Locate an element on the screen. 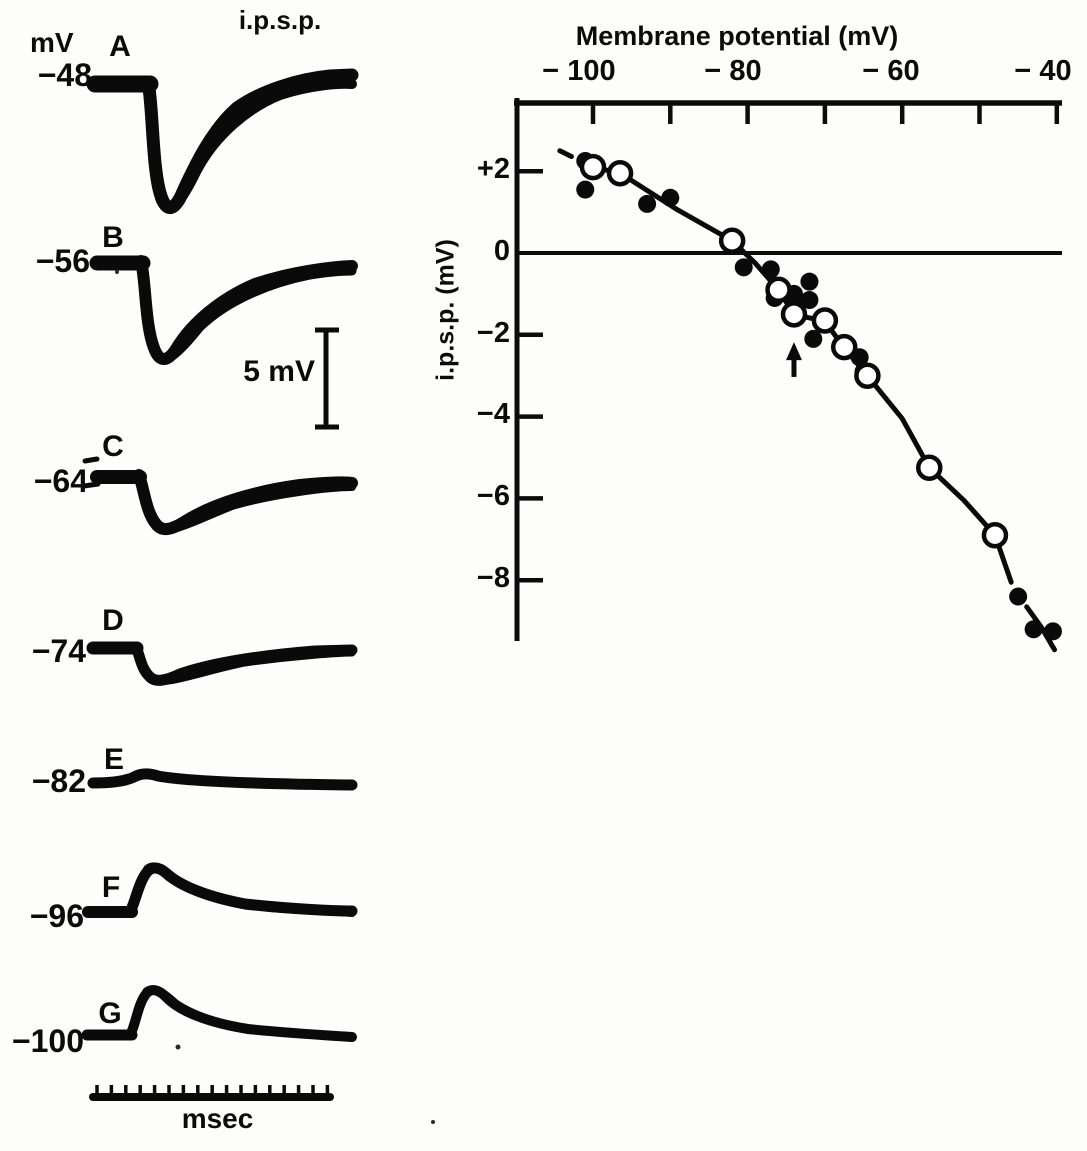 The image size is (1087, 1151). trace-voltage-F: −96 is located at coordinates (56, 916).